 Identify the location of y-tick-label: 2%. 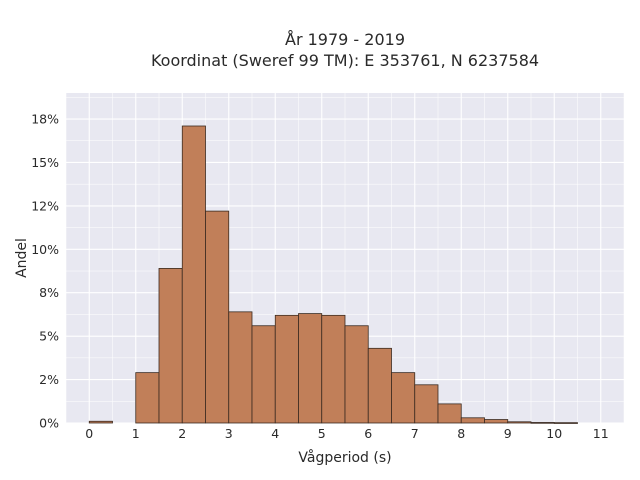
(49, 379).